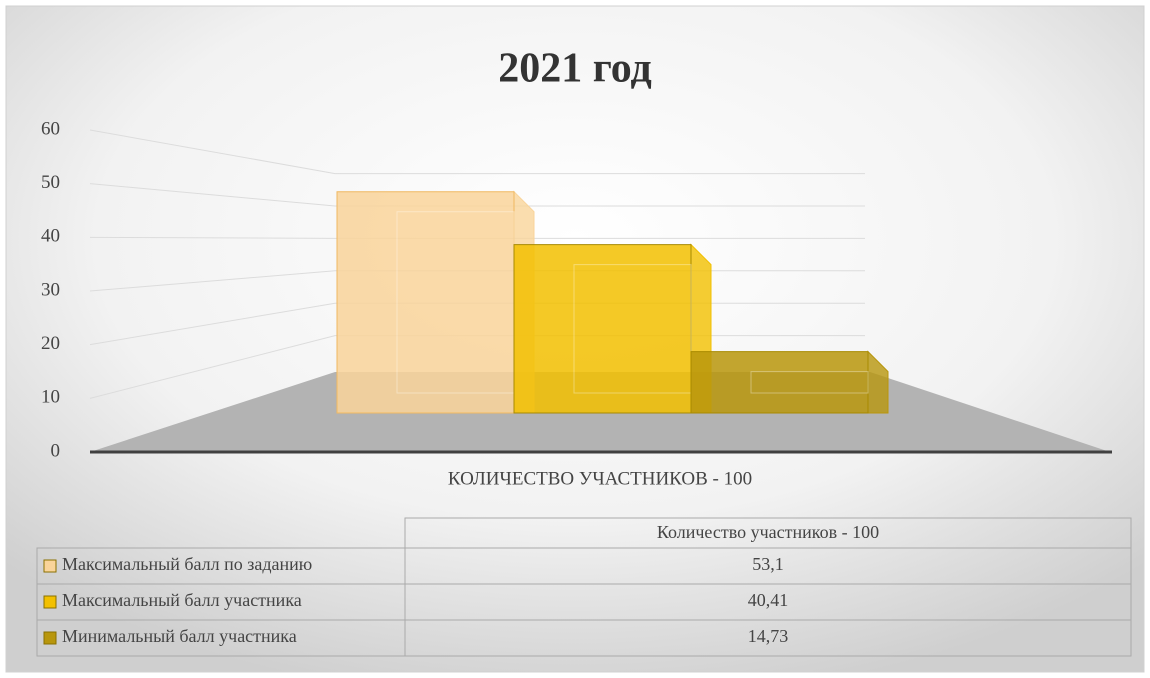 The image size is (1150, 678). I want to click on table-value: 53,1, so click(768, 564).